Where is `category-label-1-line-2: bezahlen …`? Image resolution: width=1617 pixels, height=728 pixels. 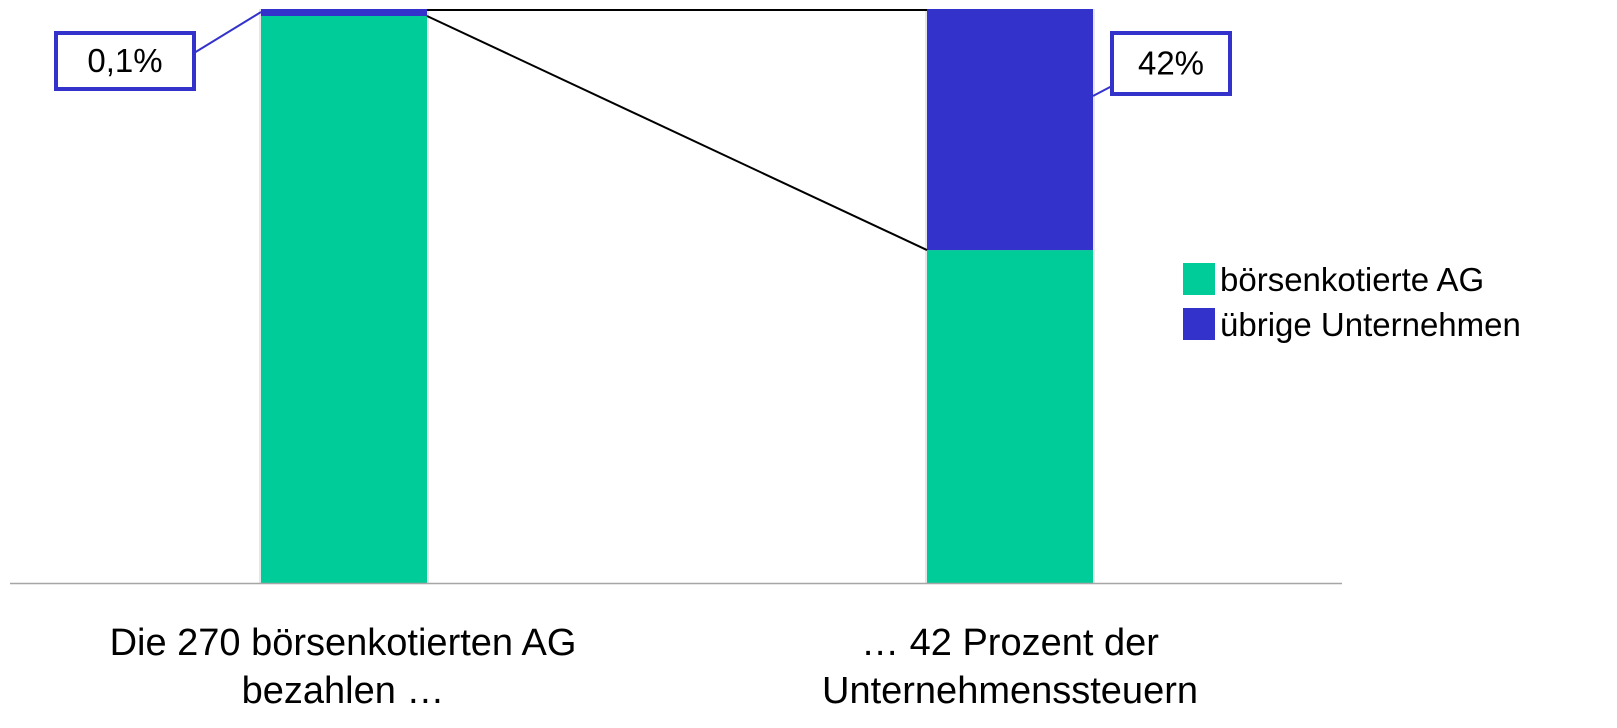 category-label-1-line-2: bezahlen … is located at coordinates (343, 691).